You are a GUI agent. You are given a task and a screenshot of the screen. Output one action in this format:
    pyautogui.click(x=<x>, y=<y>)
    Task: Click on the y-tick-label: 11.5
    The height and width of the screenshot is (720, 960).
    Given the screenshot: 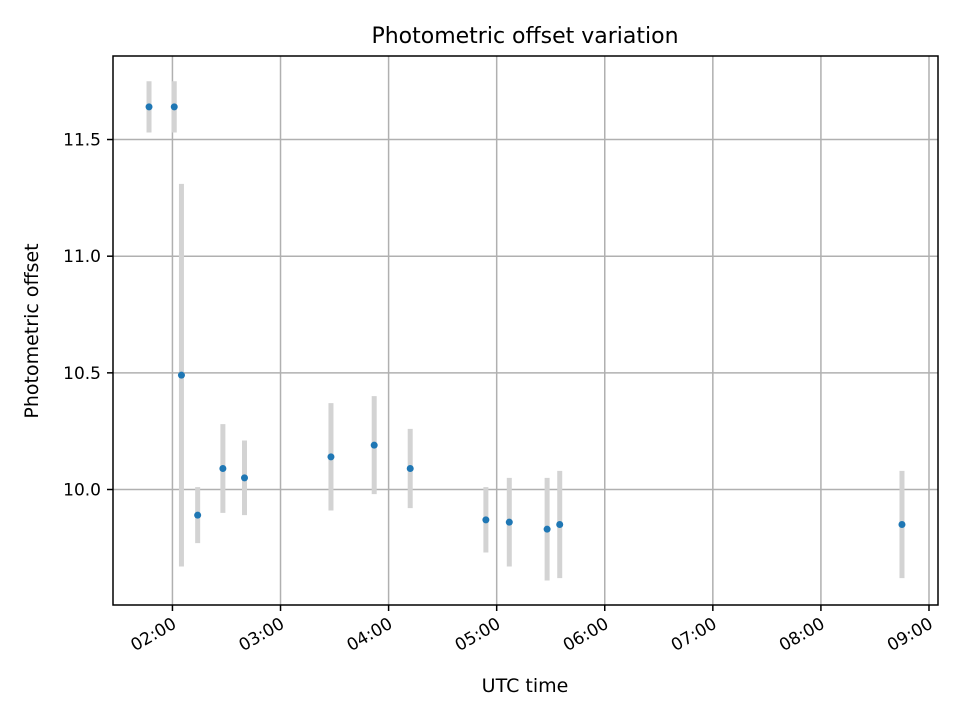 What is the action you would take?
    pyautogui.click(x=82, y=141)
    